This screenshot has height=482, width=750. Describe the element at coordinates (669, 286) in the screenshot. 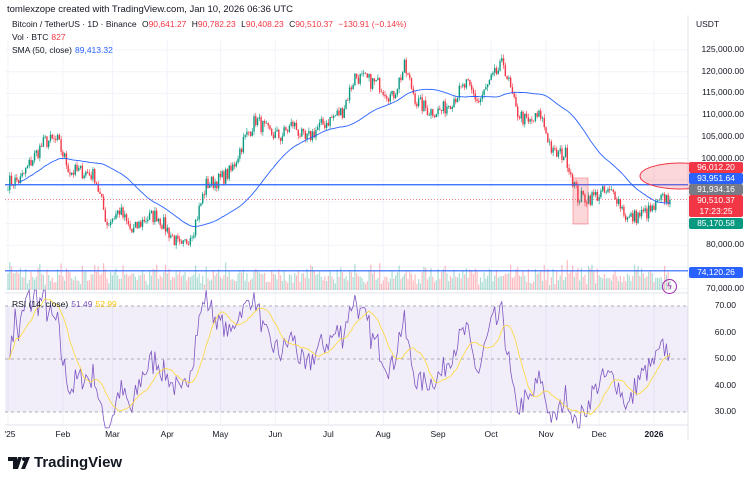

I see `lightning-icon: ϟ` at that location.